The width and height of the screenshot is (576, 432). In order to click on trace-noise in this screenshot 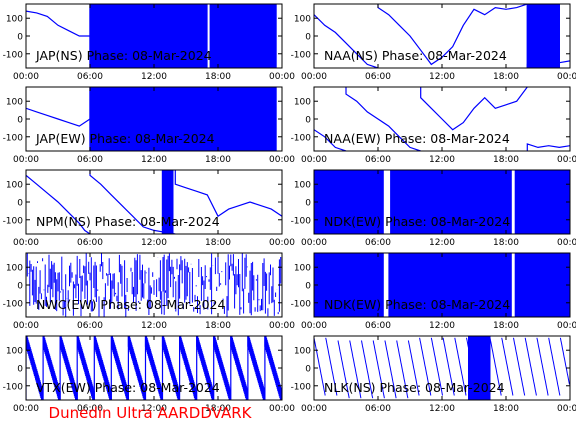, I will do `click(154, 285)`.